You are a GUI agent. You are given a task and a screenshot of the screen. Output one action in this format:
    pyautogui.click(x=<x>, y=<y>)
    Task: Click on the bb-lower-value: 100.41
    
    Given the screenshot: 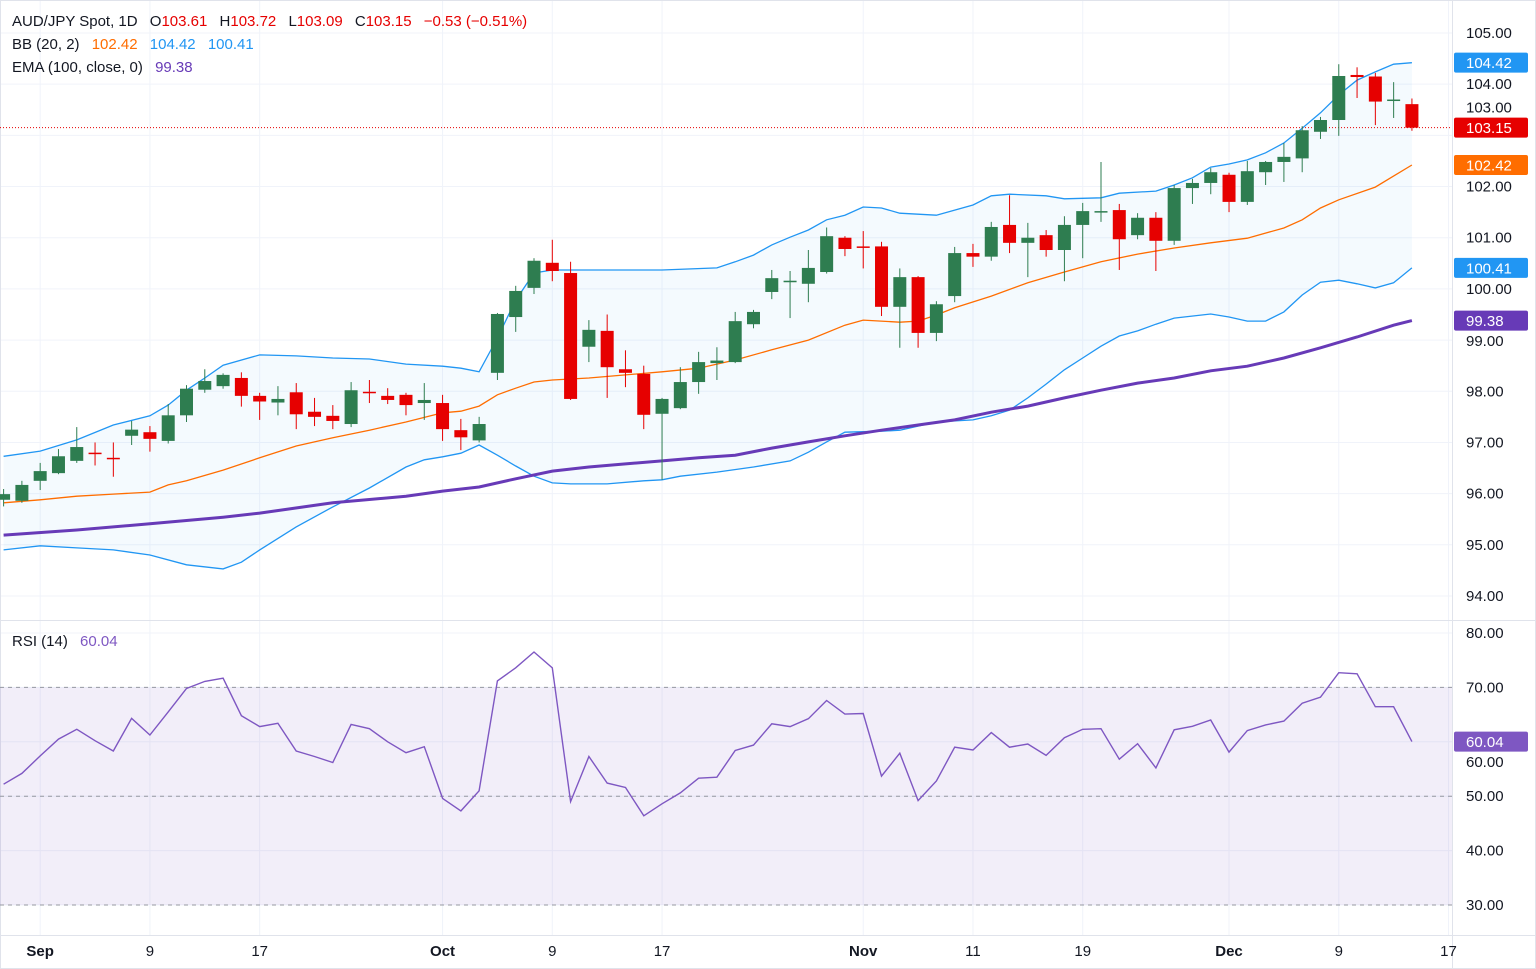 What is the action you would take?
    pyautogui.click(x=230, y=44)
    